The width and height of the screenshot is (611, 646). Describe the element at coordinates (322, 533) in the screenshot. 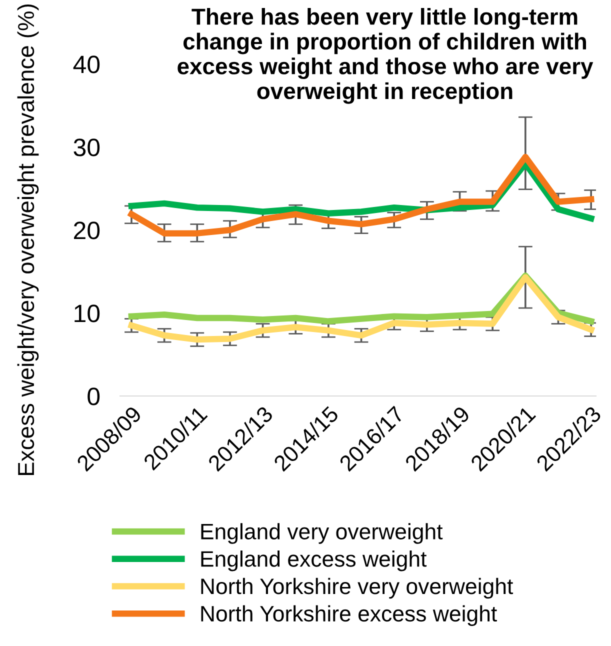

I see `legend-label: England very overweight` at that location.